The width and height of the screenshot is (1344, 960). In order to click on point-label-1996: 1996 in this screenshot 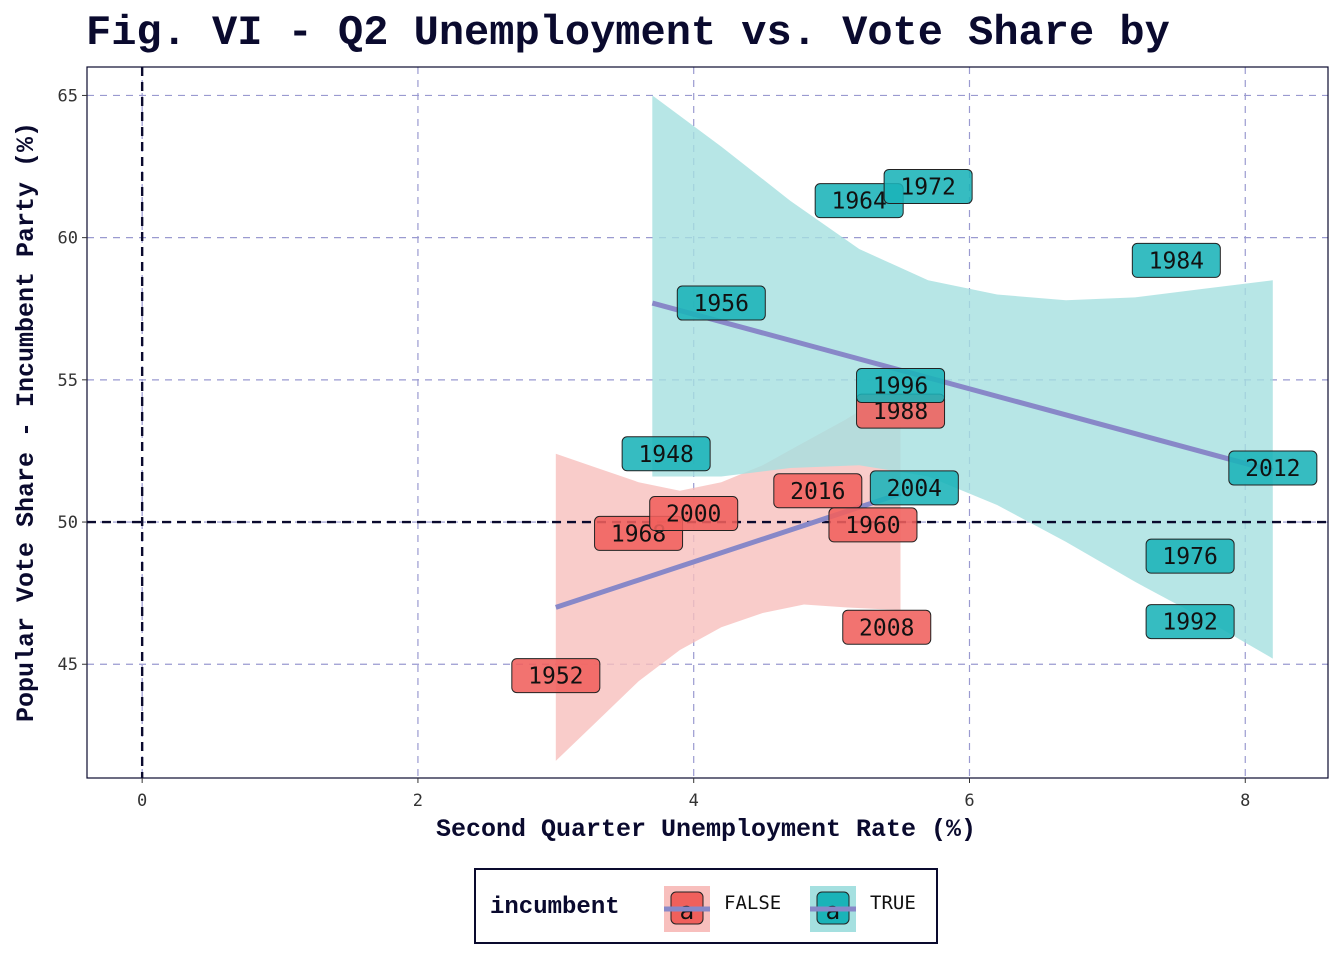, I will do `click(901, 386)`.